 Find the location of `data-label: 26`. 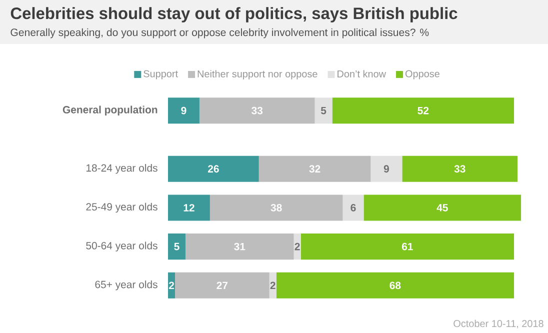

data-label: 26 is located at coordinates (213, 169).